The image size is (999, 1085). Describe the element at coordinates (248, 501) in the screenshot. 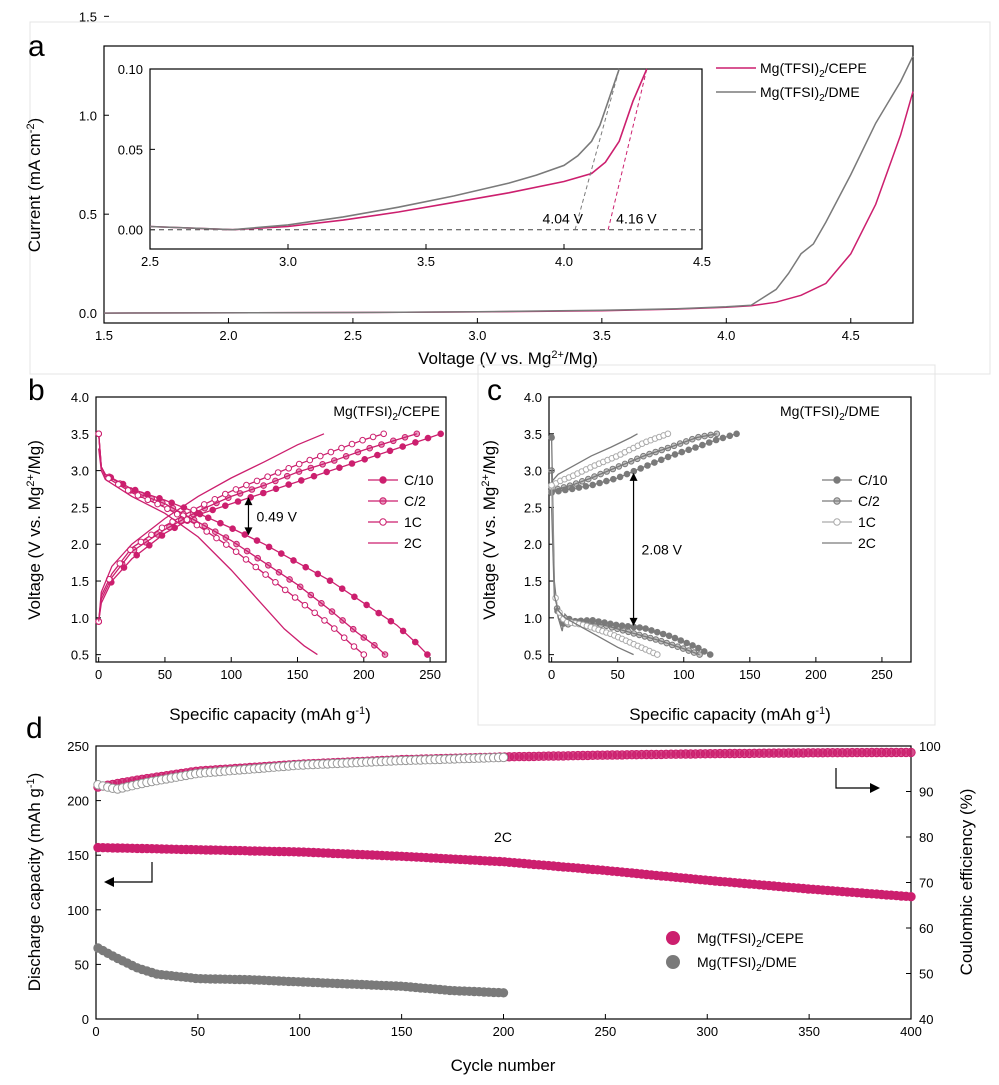

I see `plot-b-arrow-head-top` at that location.